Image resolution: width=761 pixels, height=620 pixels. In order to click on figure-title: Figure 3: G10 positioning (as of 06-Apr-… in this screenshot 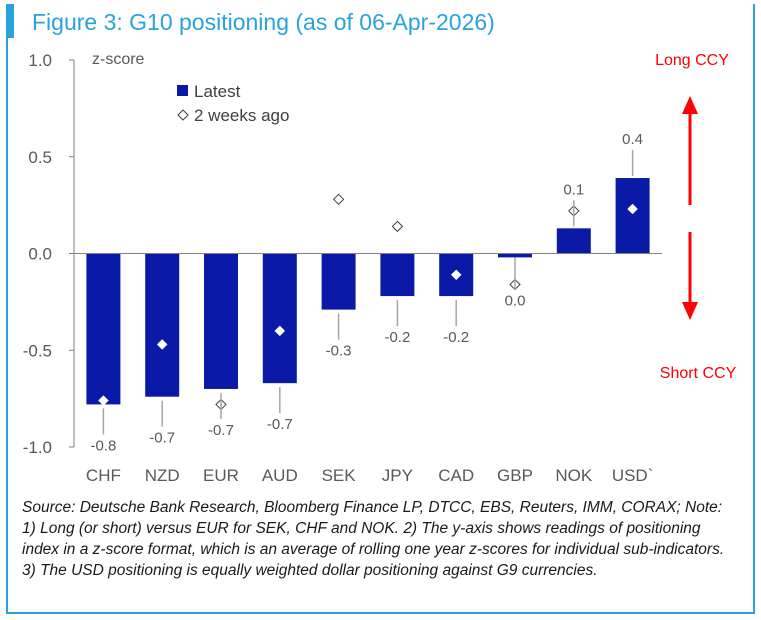, I will do `click(263, 22)`.